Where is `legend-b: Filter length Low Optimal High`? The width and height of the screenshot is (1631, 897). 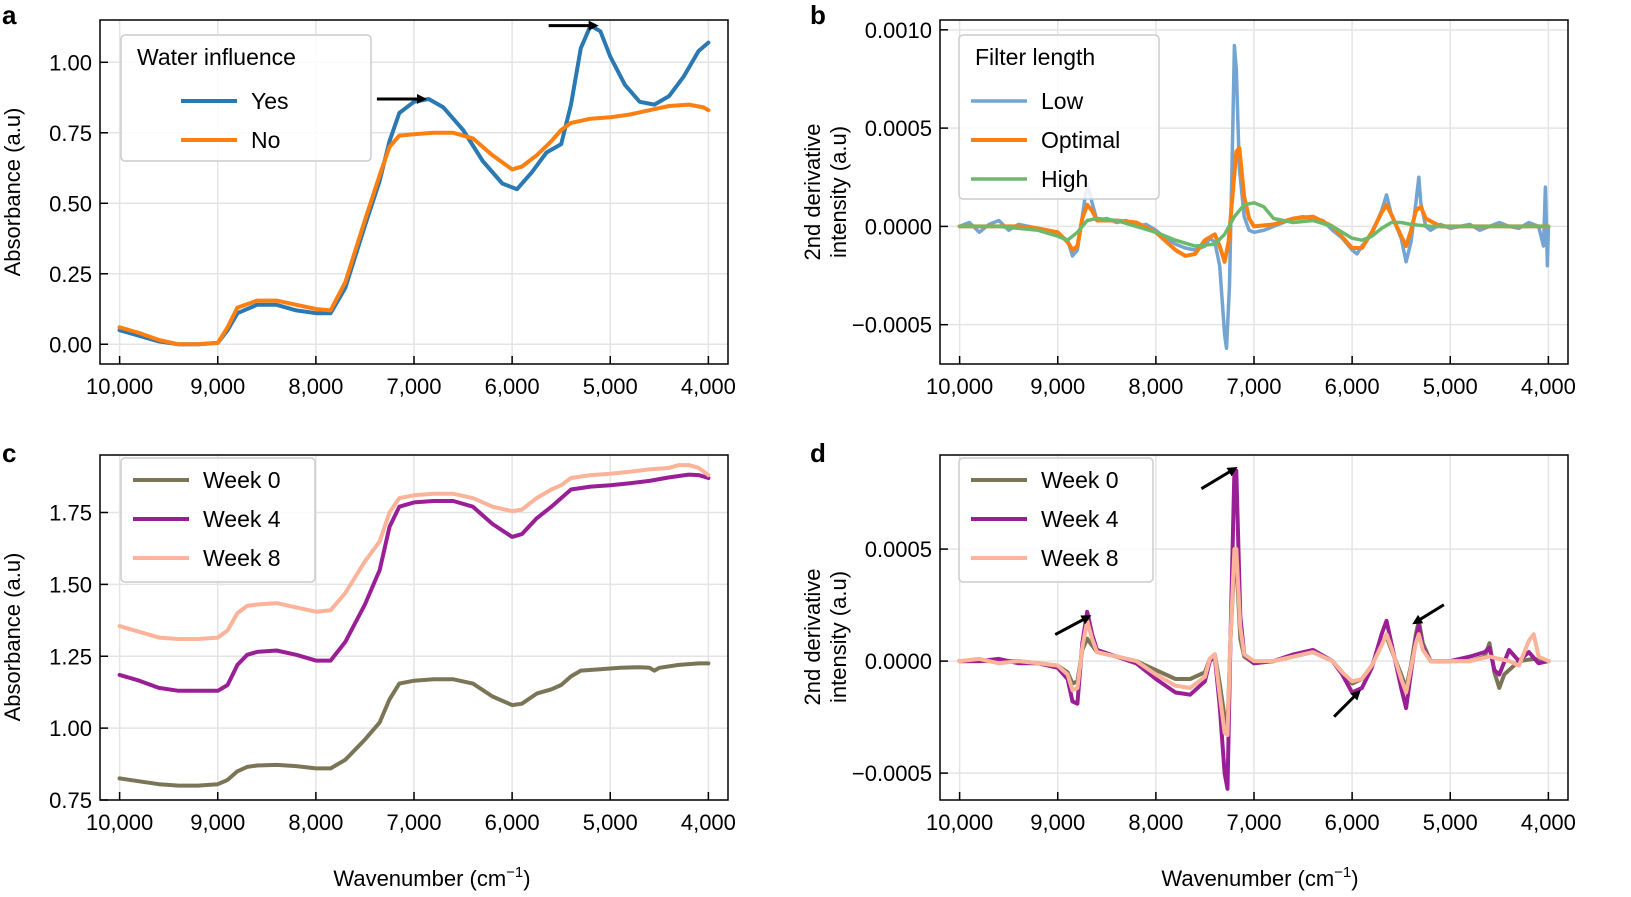
legend-b: Filter length Low Optimal High is located at coordinates (1059, 117).